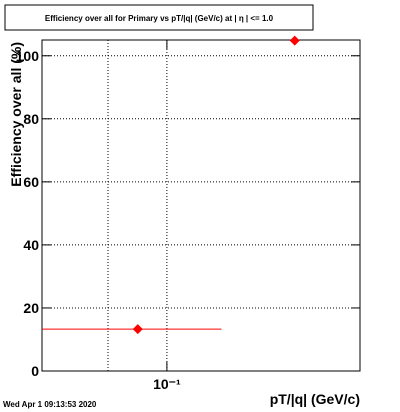 The width and height of the screenshot is (400, 412). I want to click on timestamp: Wed Apr 1 09:13:53 2020, so click(50, 404).